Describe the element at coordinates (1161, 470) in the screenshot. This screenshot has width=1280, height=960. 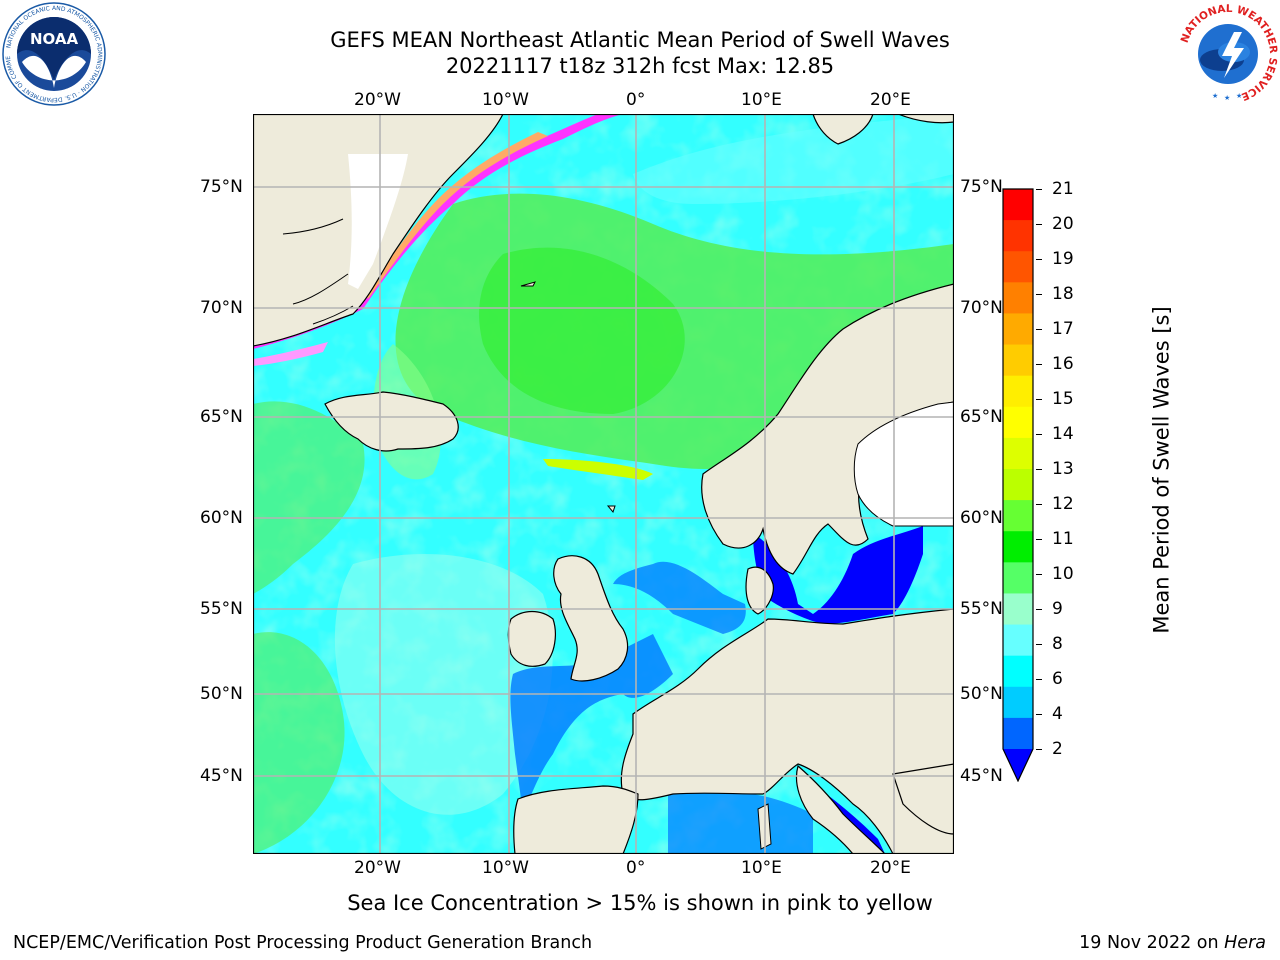
I see `colorbar-label: Mean Period of Swell Waves [s]` at that location.